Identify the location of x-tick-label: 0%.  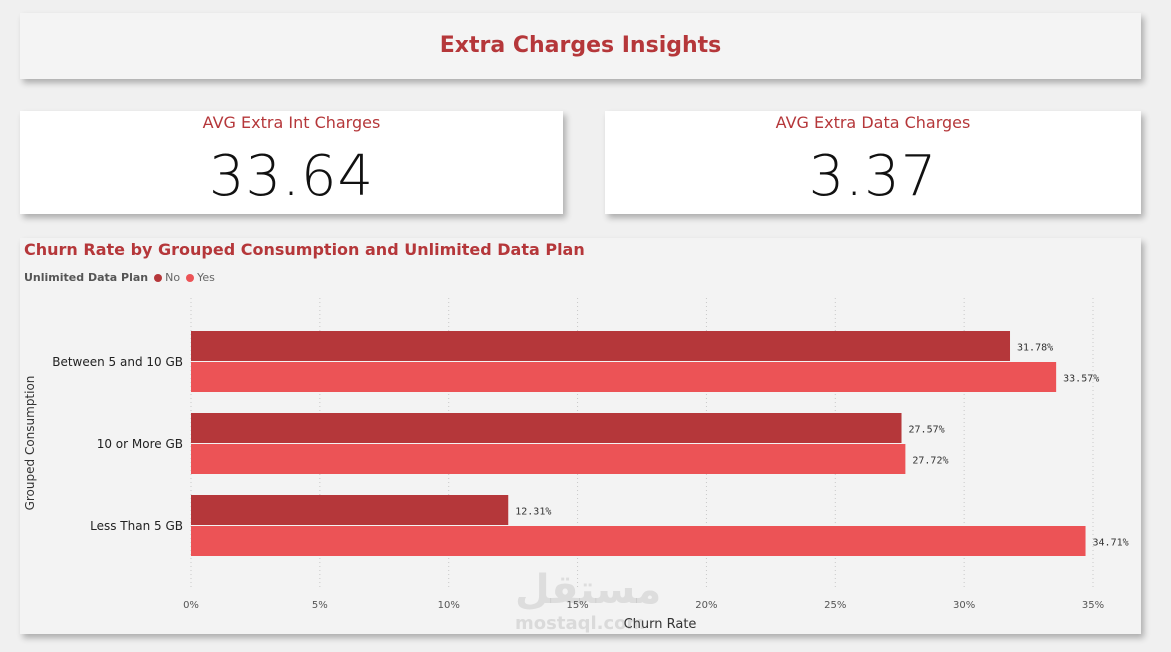
(191, 605).